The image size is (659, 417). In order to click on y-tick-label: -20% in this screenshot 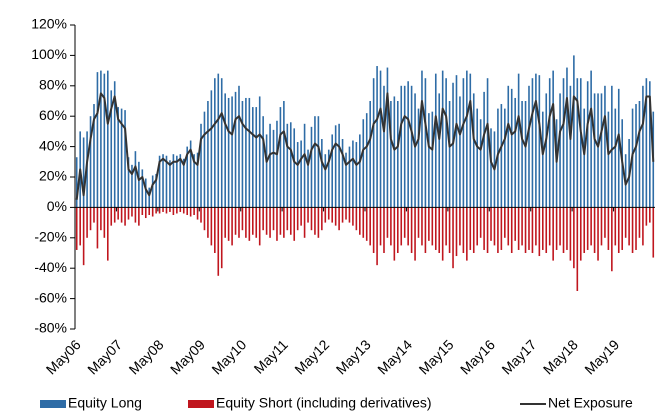, I will do `click(50, 237)`.